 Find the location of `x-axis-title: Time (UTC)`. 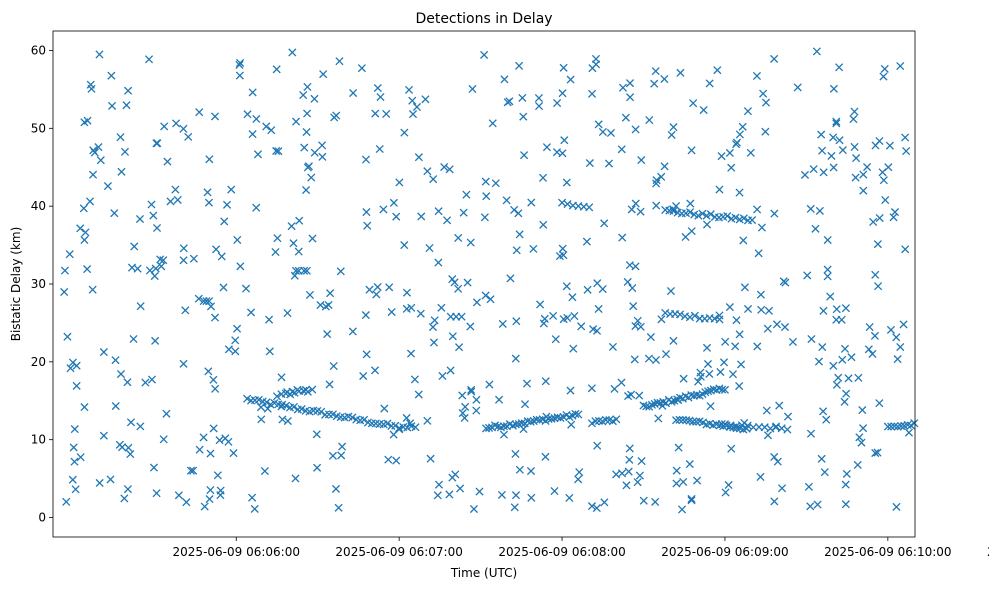

x-axis-title: Time (UTC) is located at coordinates (483, 573).